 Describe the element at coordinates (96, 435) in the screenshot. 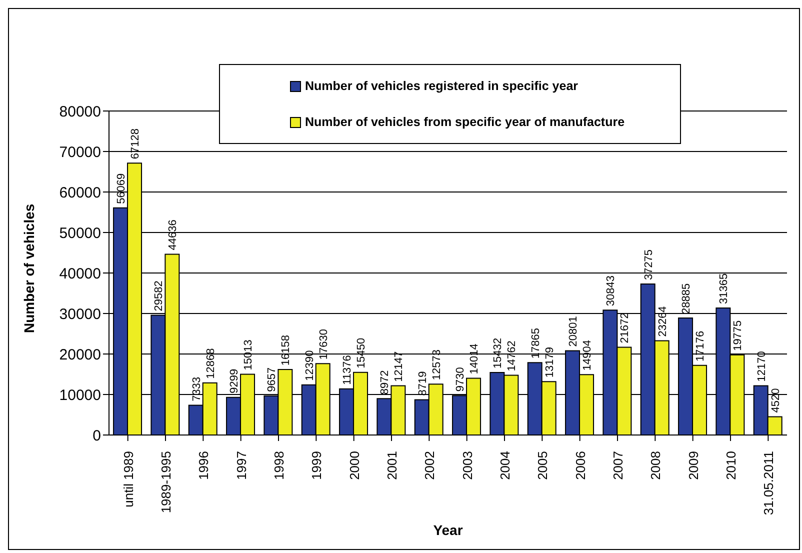

I see `y-tick-label: 0` at that location.